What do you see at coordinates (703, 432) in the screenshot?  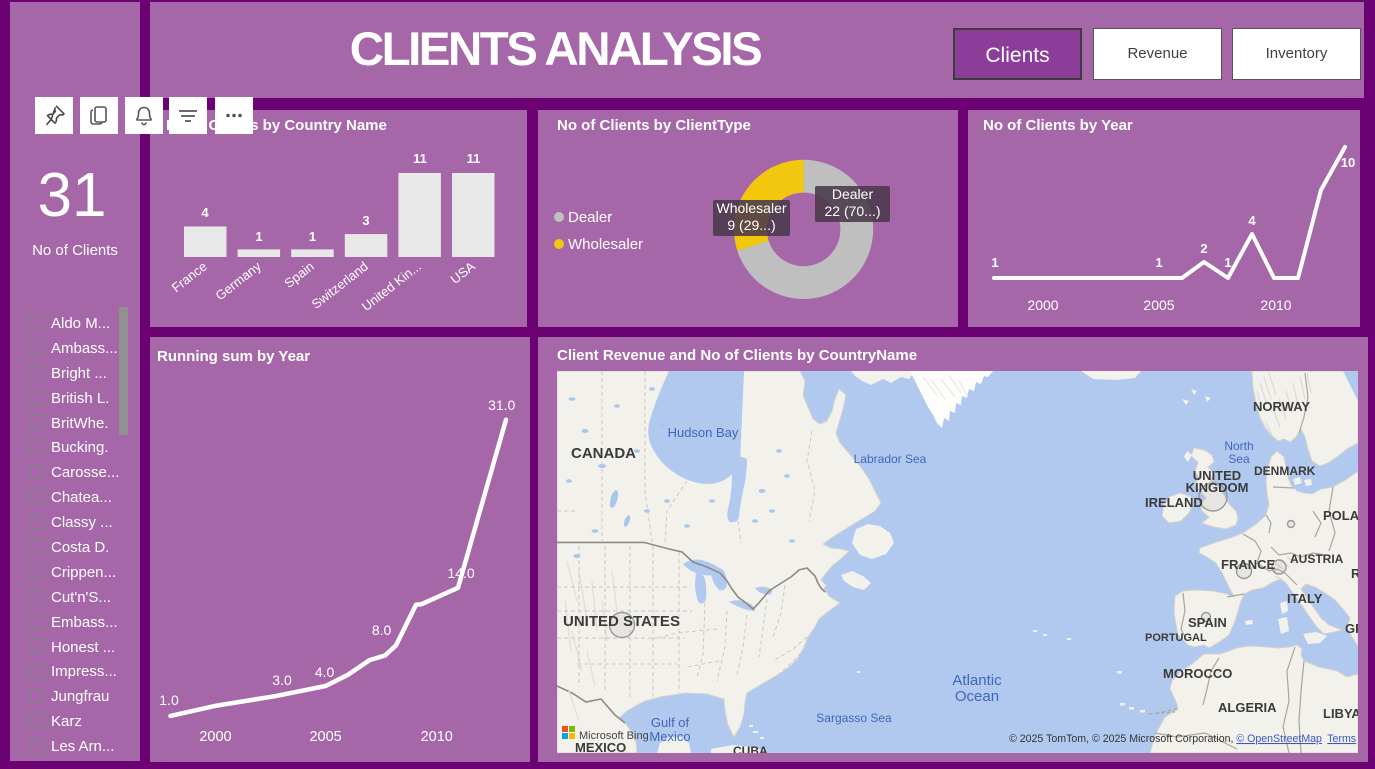 I see `svg-text: Hudson Bay` at bounding box center [703, 432].